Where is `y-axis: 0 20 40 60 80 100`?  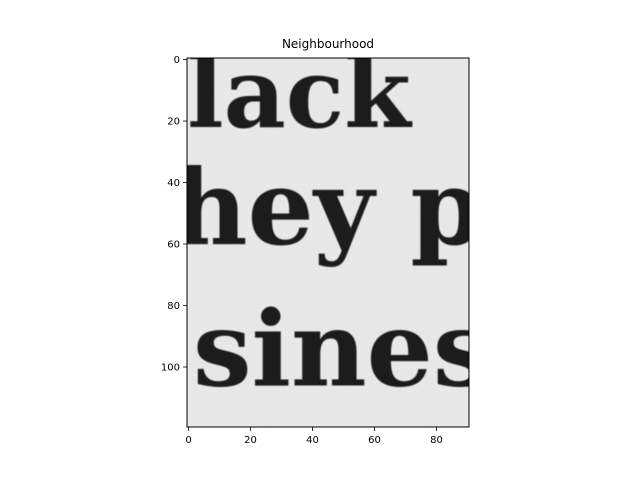
y-axis: 0 20 40 60 80 100 is located at coordinates (174, 214).